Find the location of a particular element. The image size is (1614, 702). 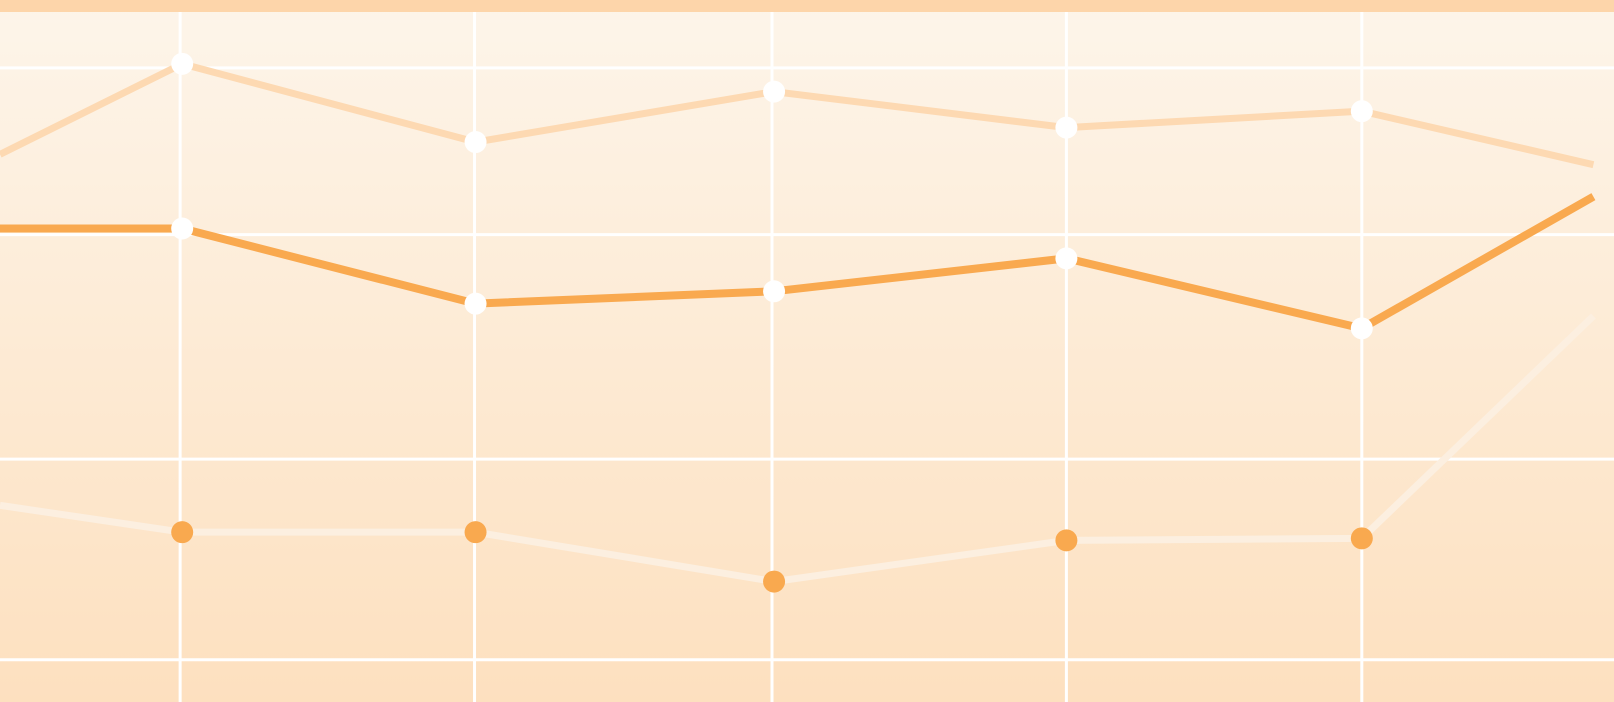

top-band is located at coordinates (807, 6).